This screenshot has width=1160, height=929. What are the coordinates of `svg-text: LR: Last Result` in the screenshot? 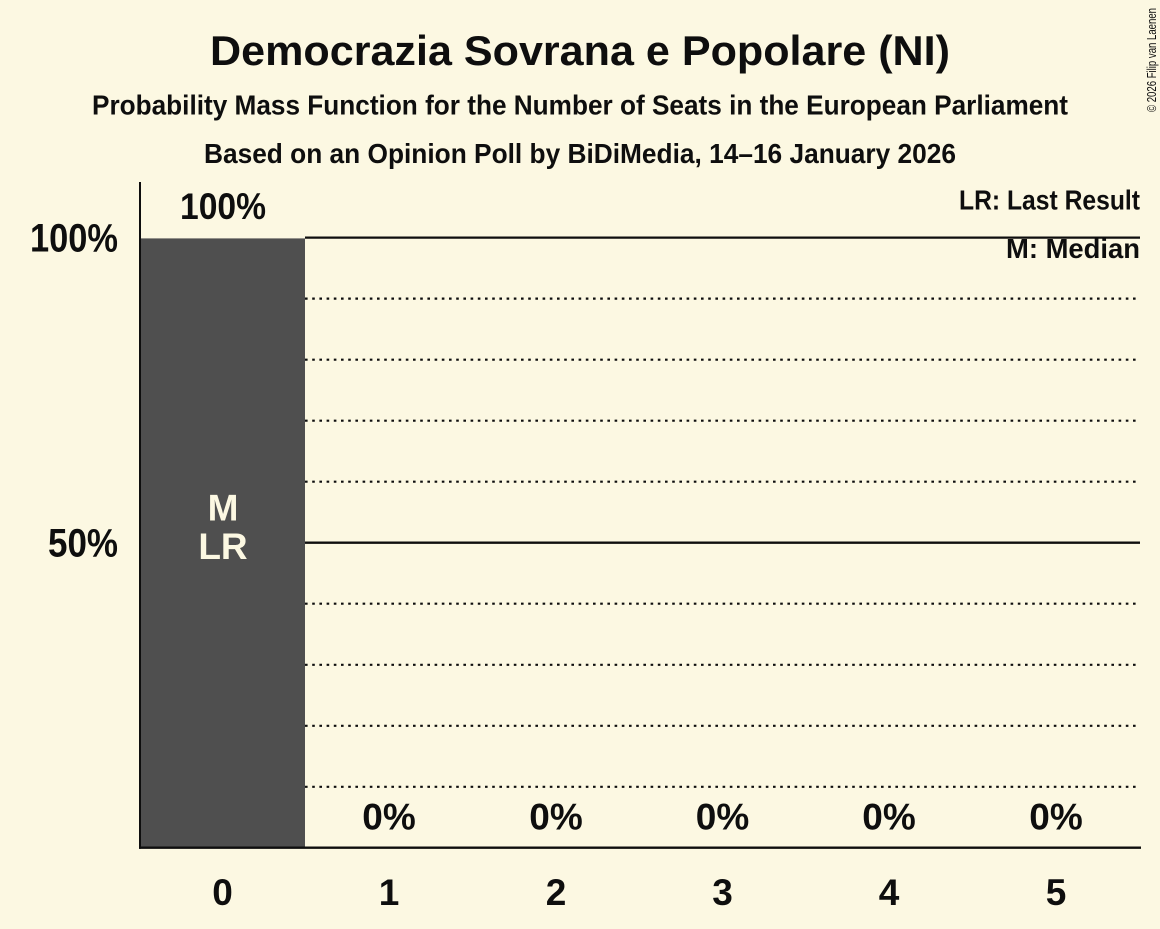 It's located at (1049, 200).